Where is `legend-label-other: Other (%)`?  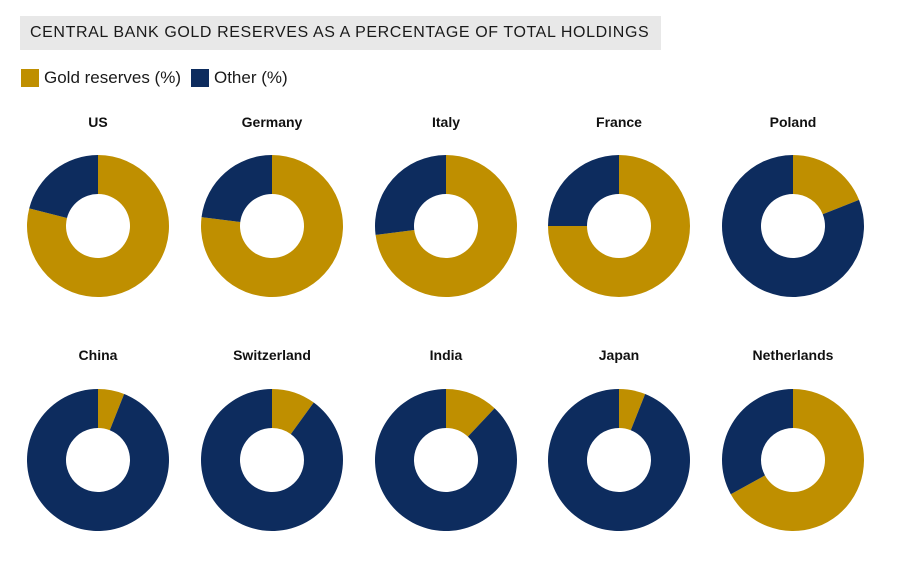
legend-label-other: Other (%) is located at coordinates (250, 77).